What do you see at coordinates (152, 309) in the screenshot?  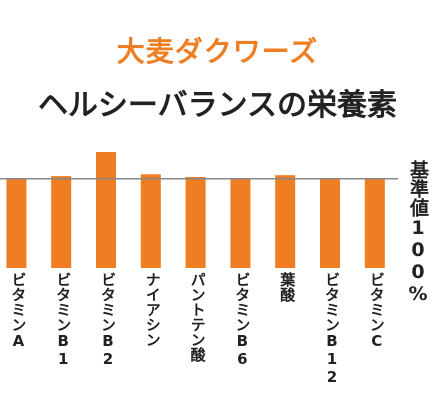 I see `category-label-3: ナイアシン` at bounding box center [152, 309].